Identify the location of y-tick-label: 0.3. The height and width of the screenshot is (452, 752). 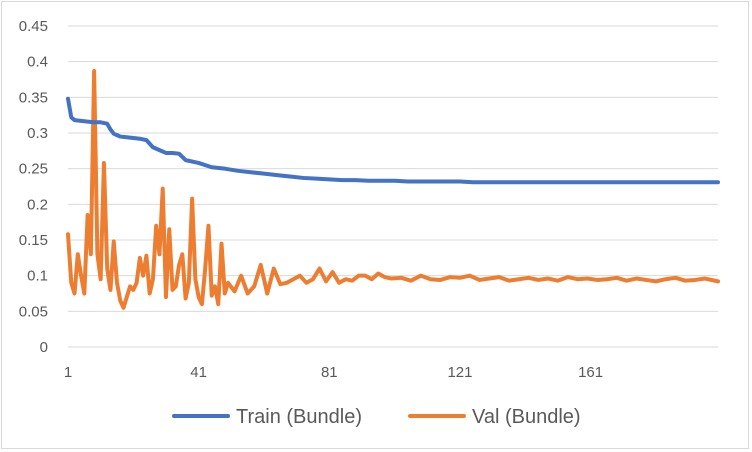
(37, 133).